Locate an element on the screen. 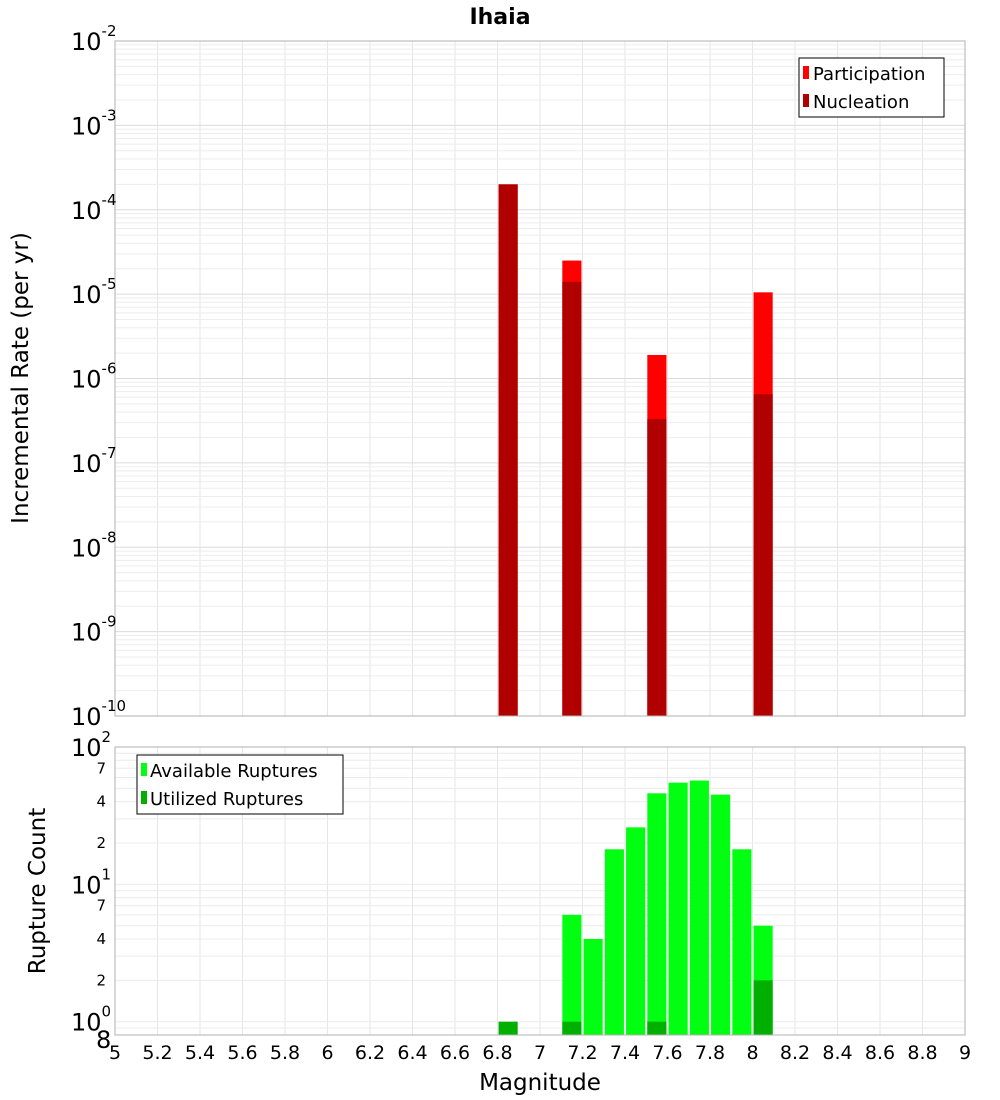 This screenshot has width=1000, height=1100. x-tick-label: 8.2 is located at coordinates (795, 1053).